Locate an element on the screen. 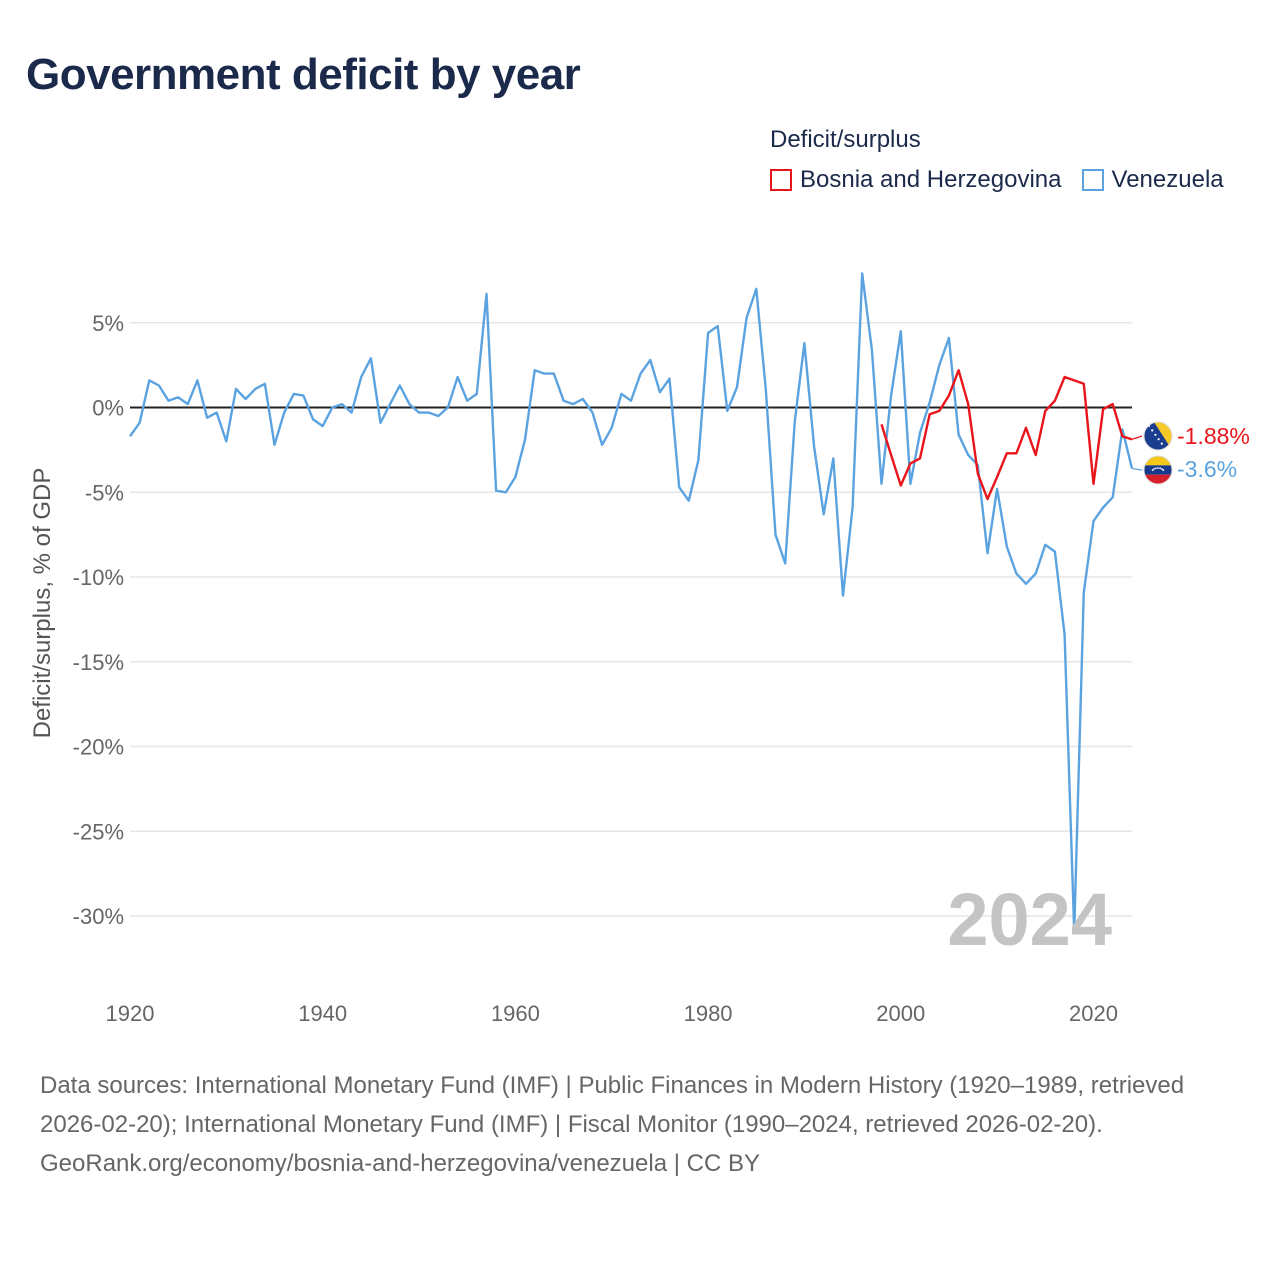  legend-label-bosnia: Bosnia and Herzegovina is located at coordinates (931, 179).